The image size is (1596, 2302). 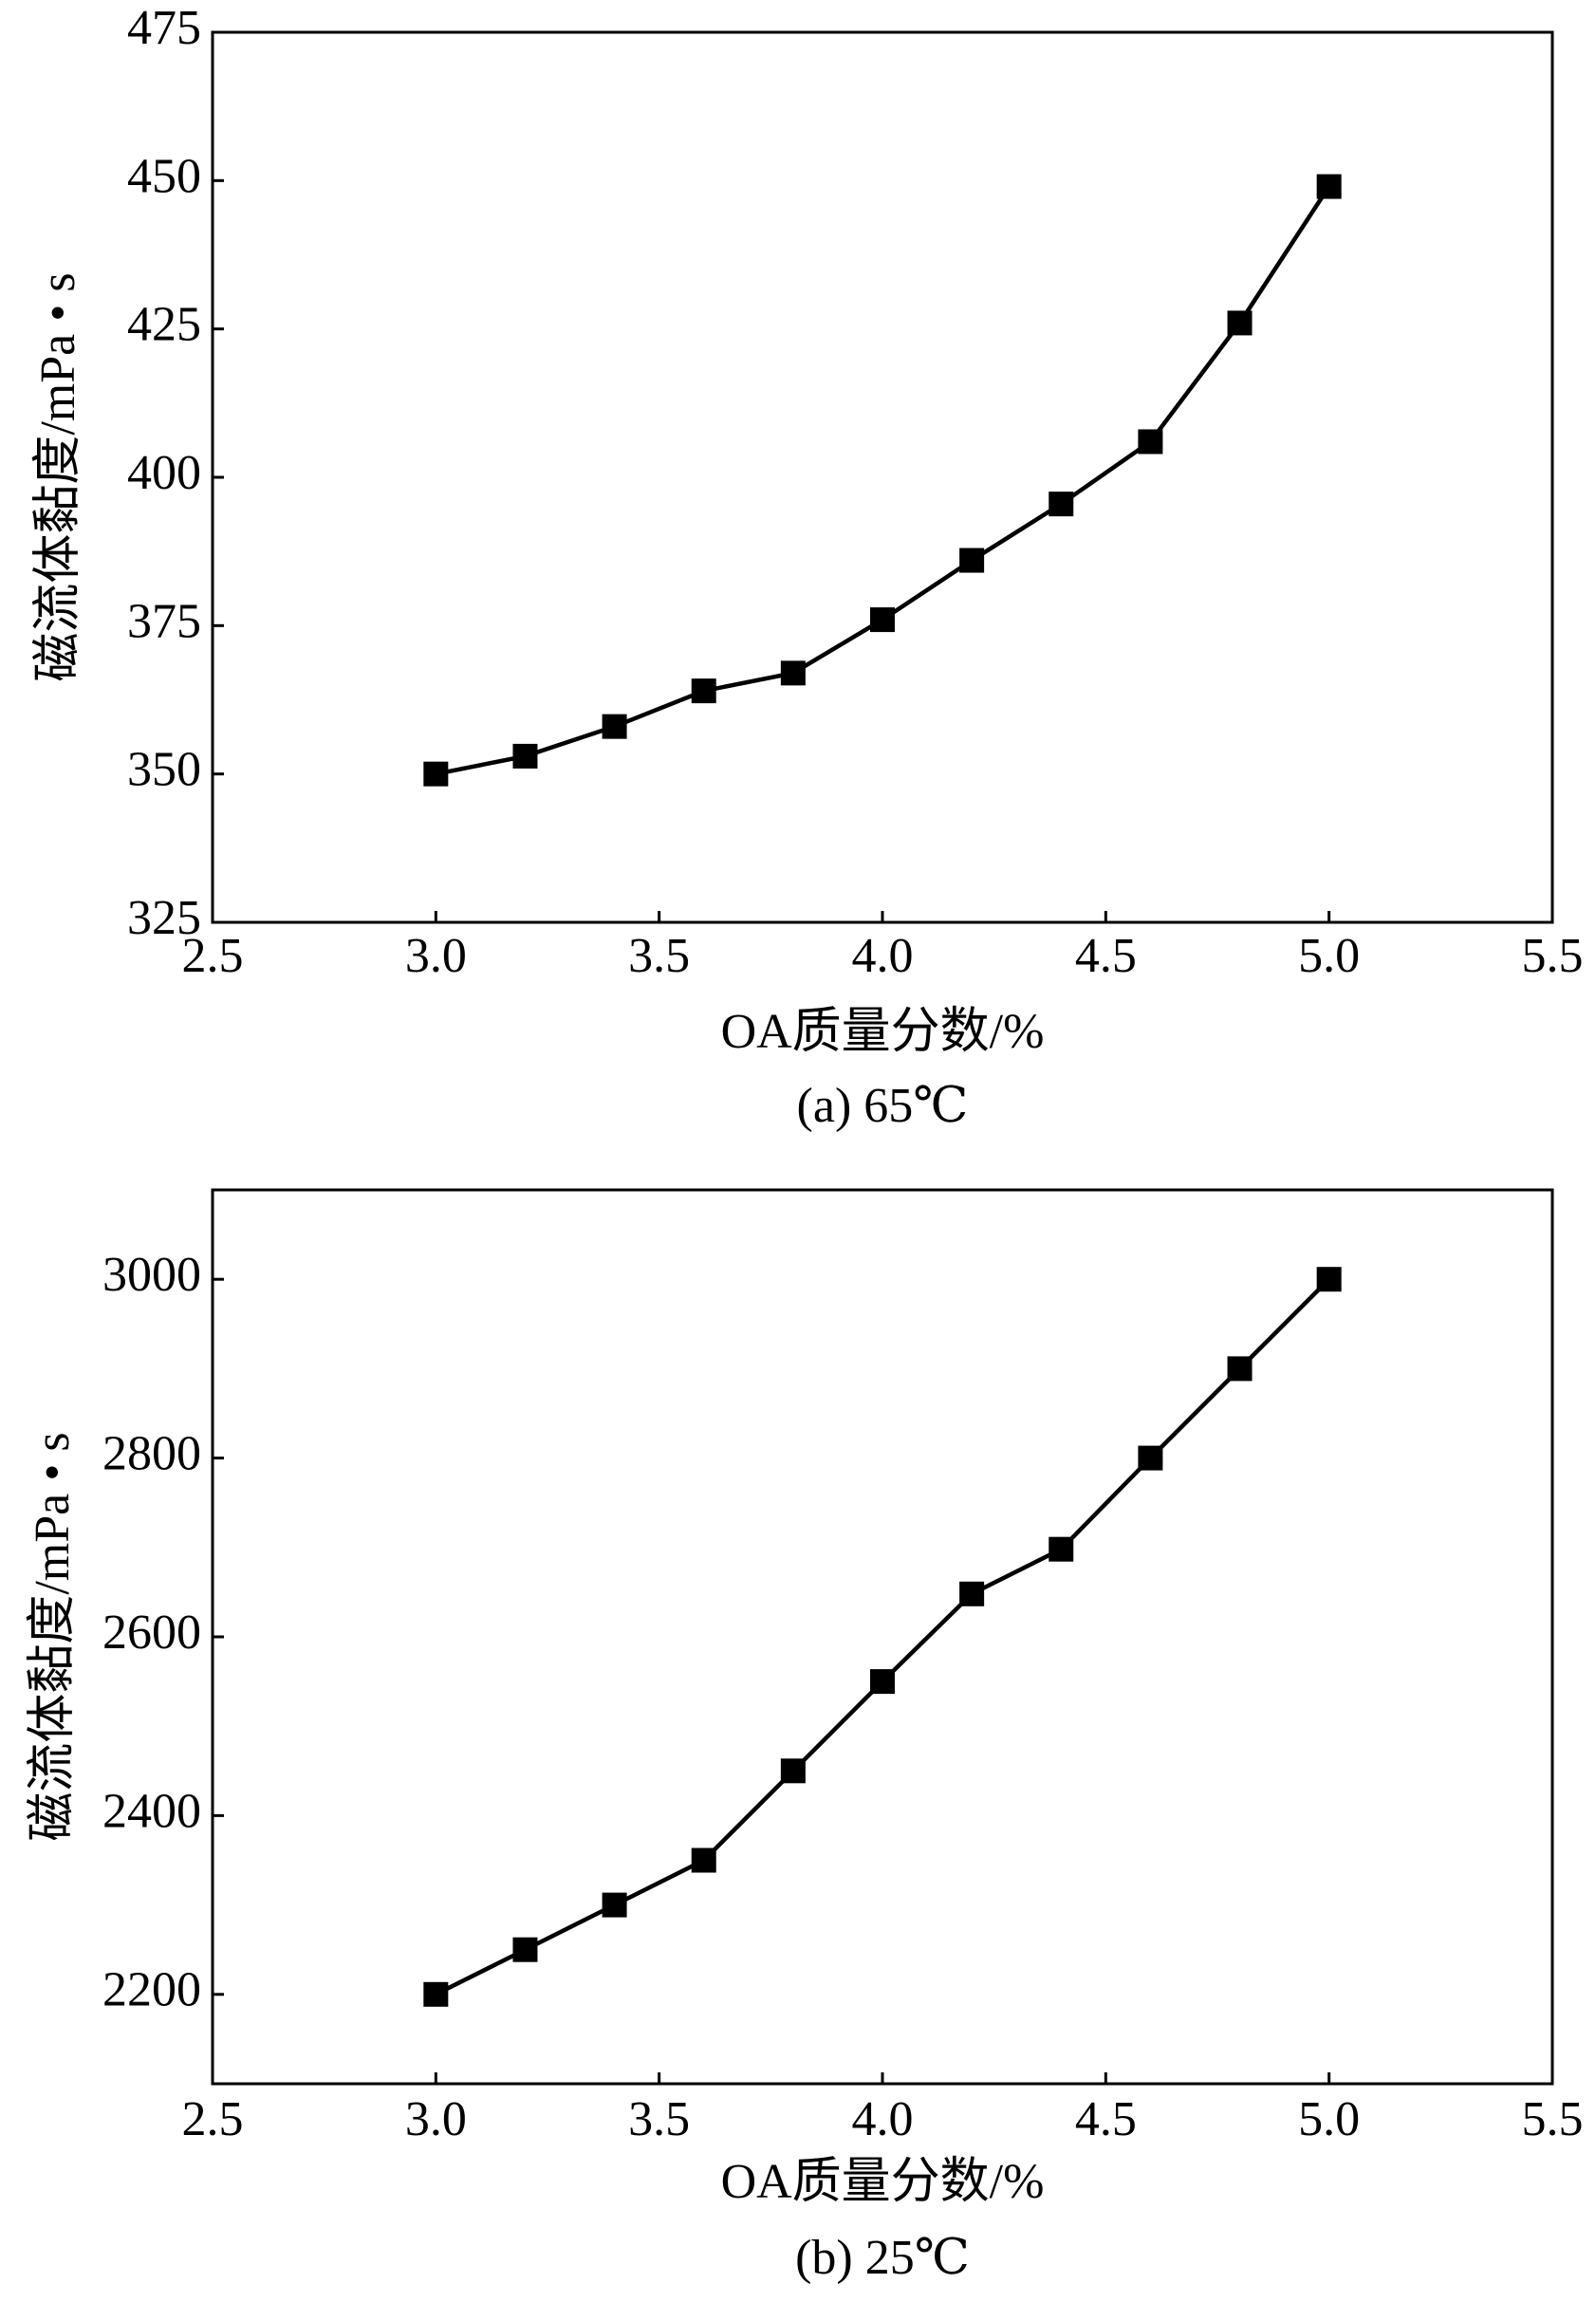 What do you see at coordinates (882, 2258) in the screenshot?
I see `caption: (b) 25℃` at bounding box center [882, 2258].